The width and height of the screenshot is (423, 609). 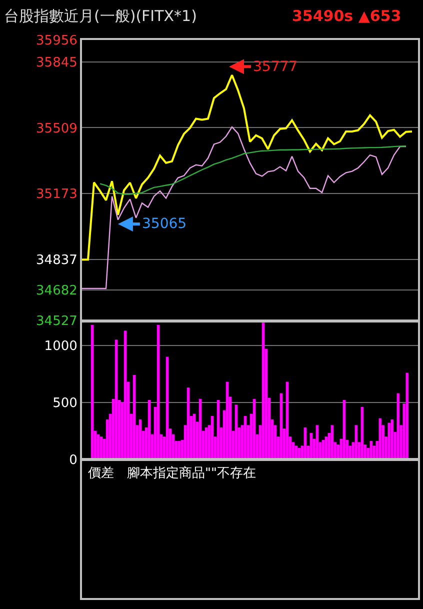 I want to click on chart-title: 台股指數近月(一般)(FITX*1), so click(x=100, y=16).